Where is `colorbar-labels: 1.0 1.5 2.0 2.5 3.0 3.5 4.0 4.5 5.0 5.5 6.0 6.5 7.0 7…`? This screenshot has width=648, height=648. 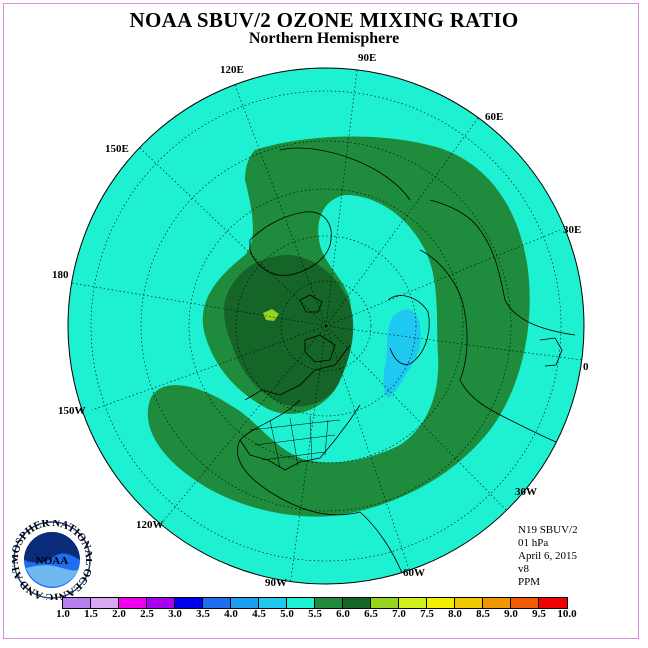
colorbar-labels: 1.0 1.5 2.0 2.5 3.0 3.5 4.0 4.5 5.0 5.5 6.0 6.5 7.0 7… is located at coordinates (324, 615).